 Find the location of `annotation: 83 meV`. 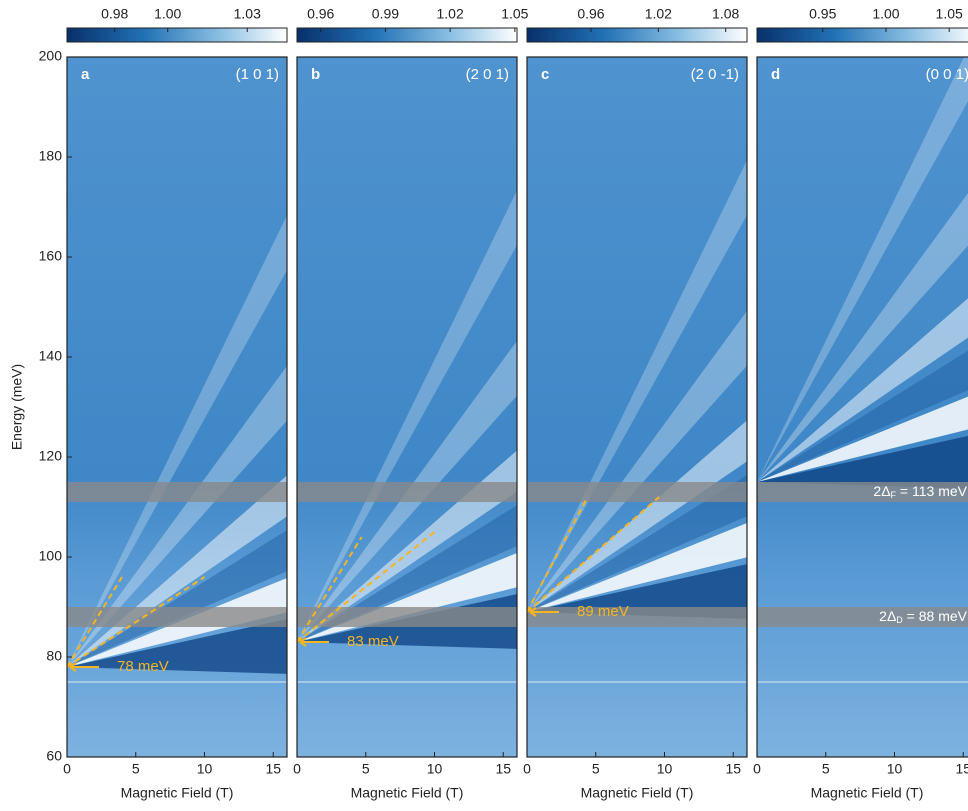

annotation: 83 meV is located at coordinates (373, 641).